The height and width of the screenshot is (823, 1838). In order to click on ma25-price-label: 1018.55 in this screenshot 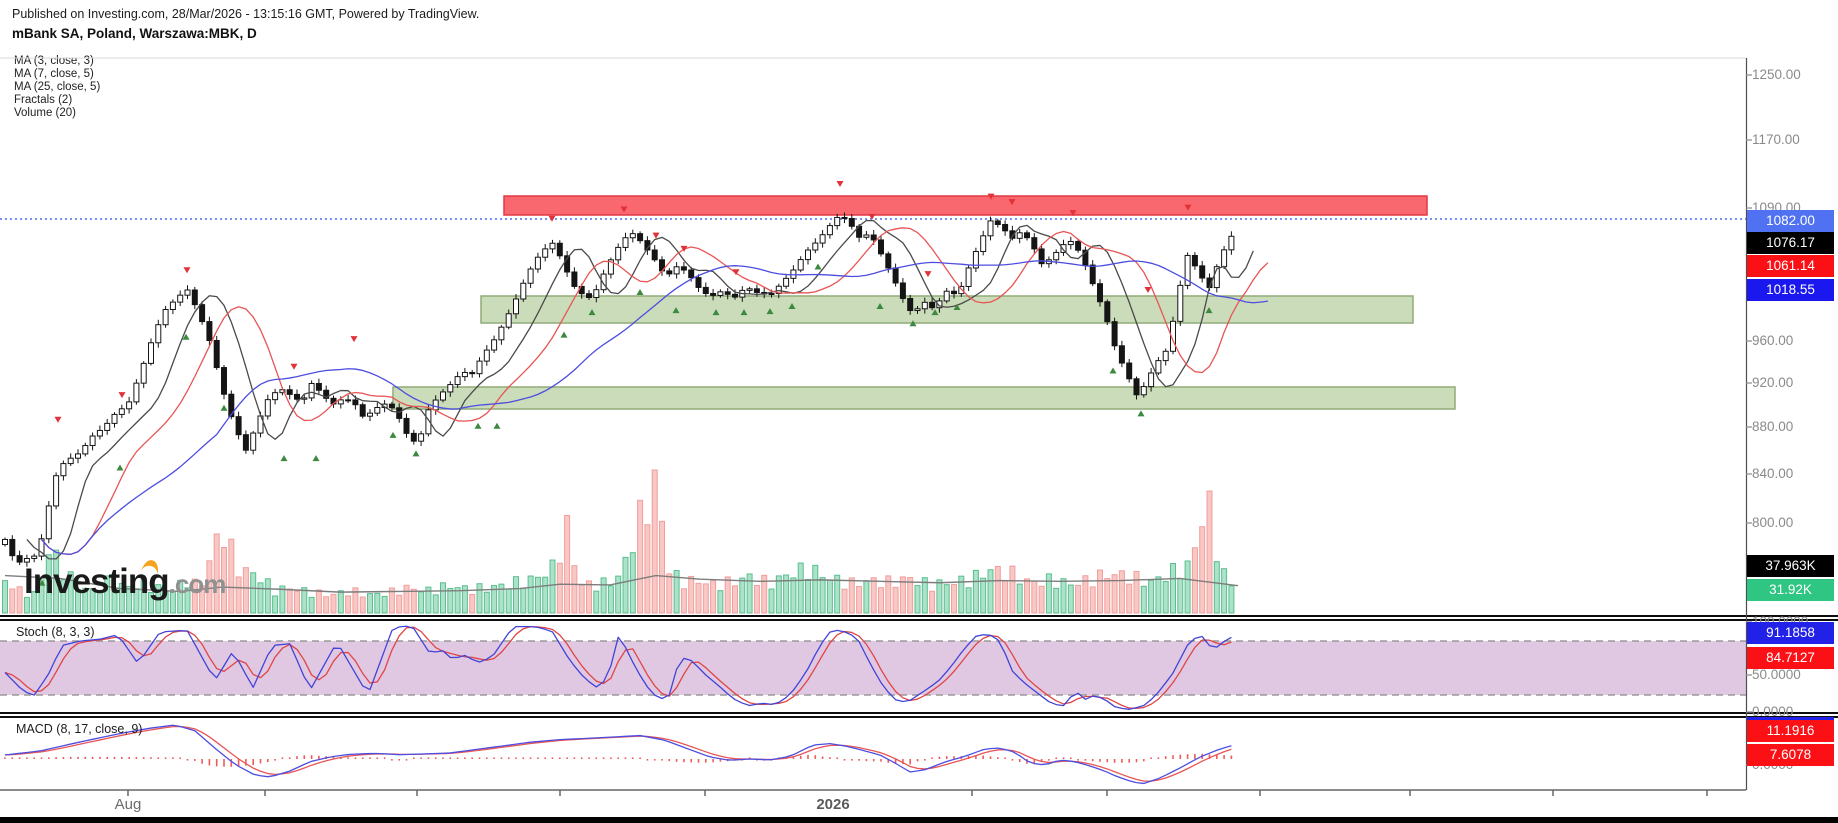, I will do `click(1790, 290)`.